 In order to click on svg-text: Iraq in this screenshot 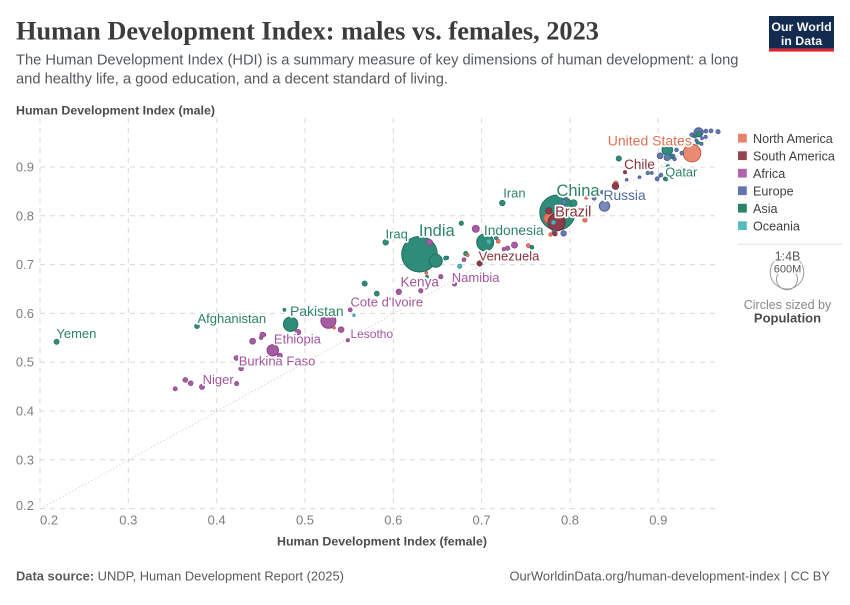, I will do `click(396, 234)`.